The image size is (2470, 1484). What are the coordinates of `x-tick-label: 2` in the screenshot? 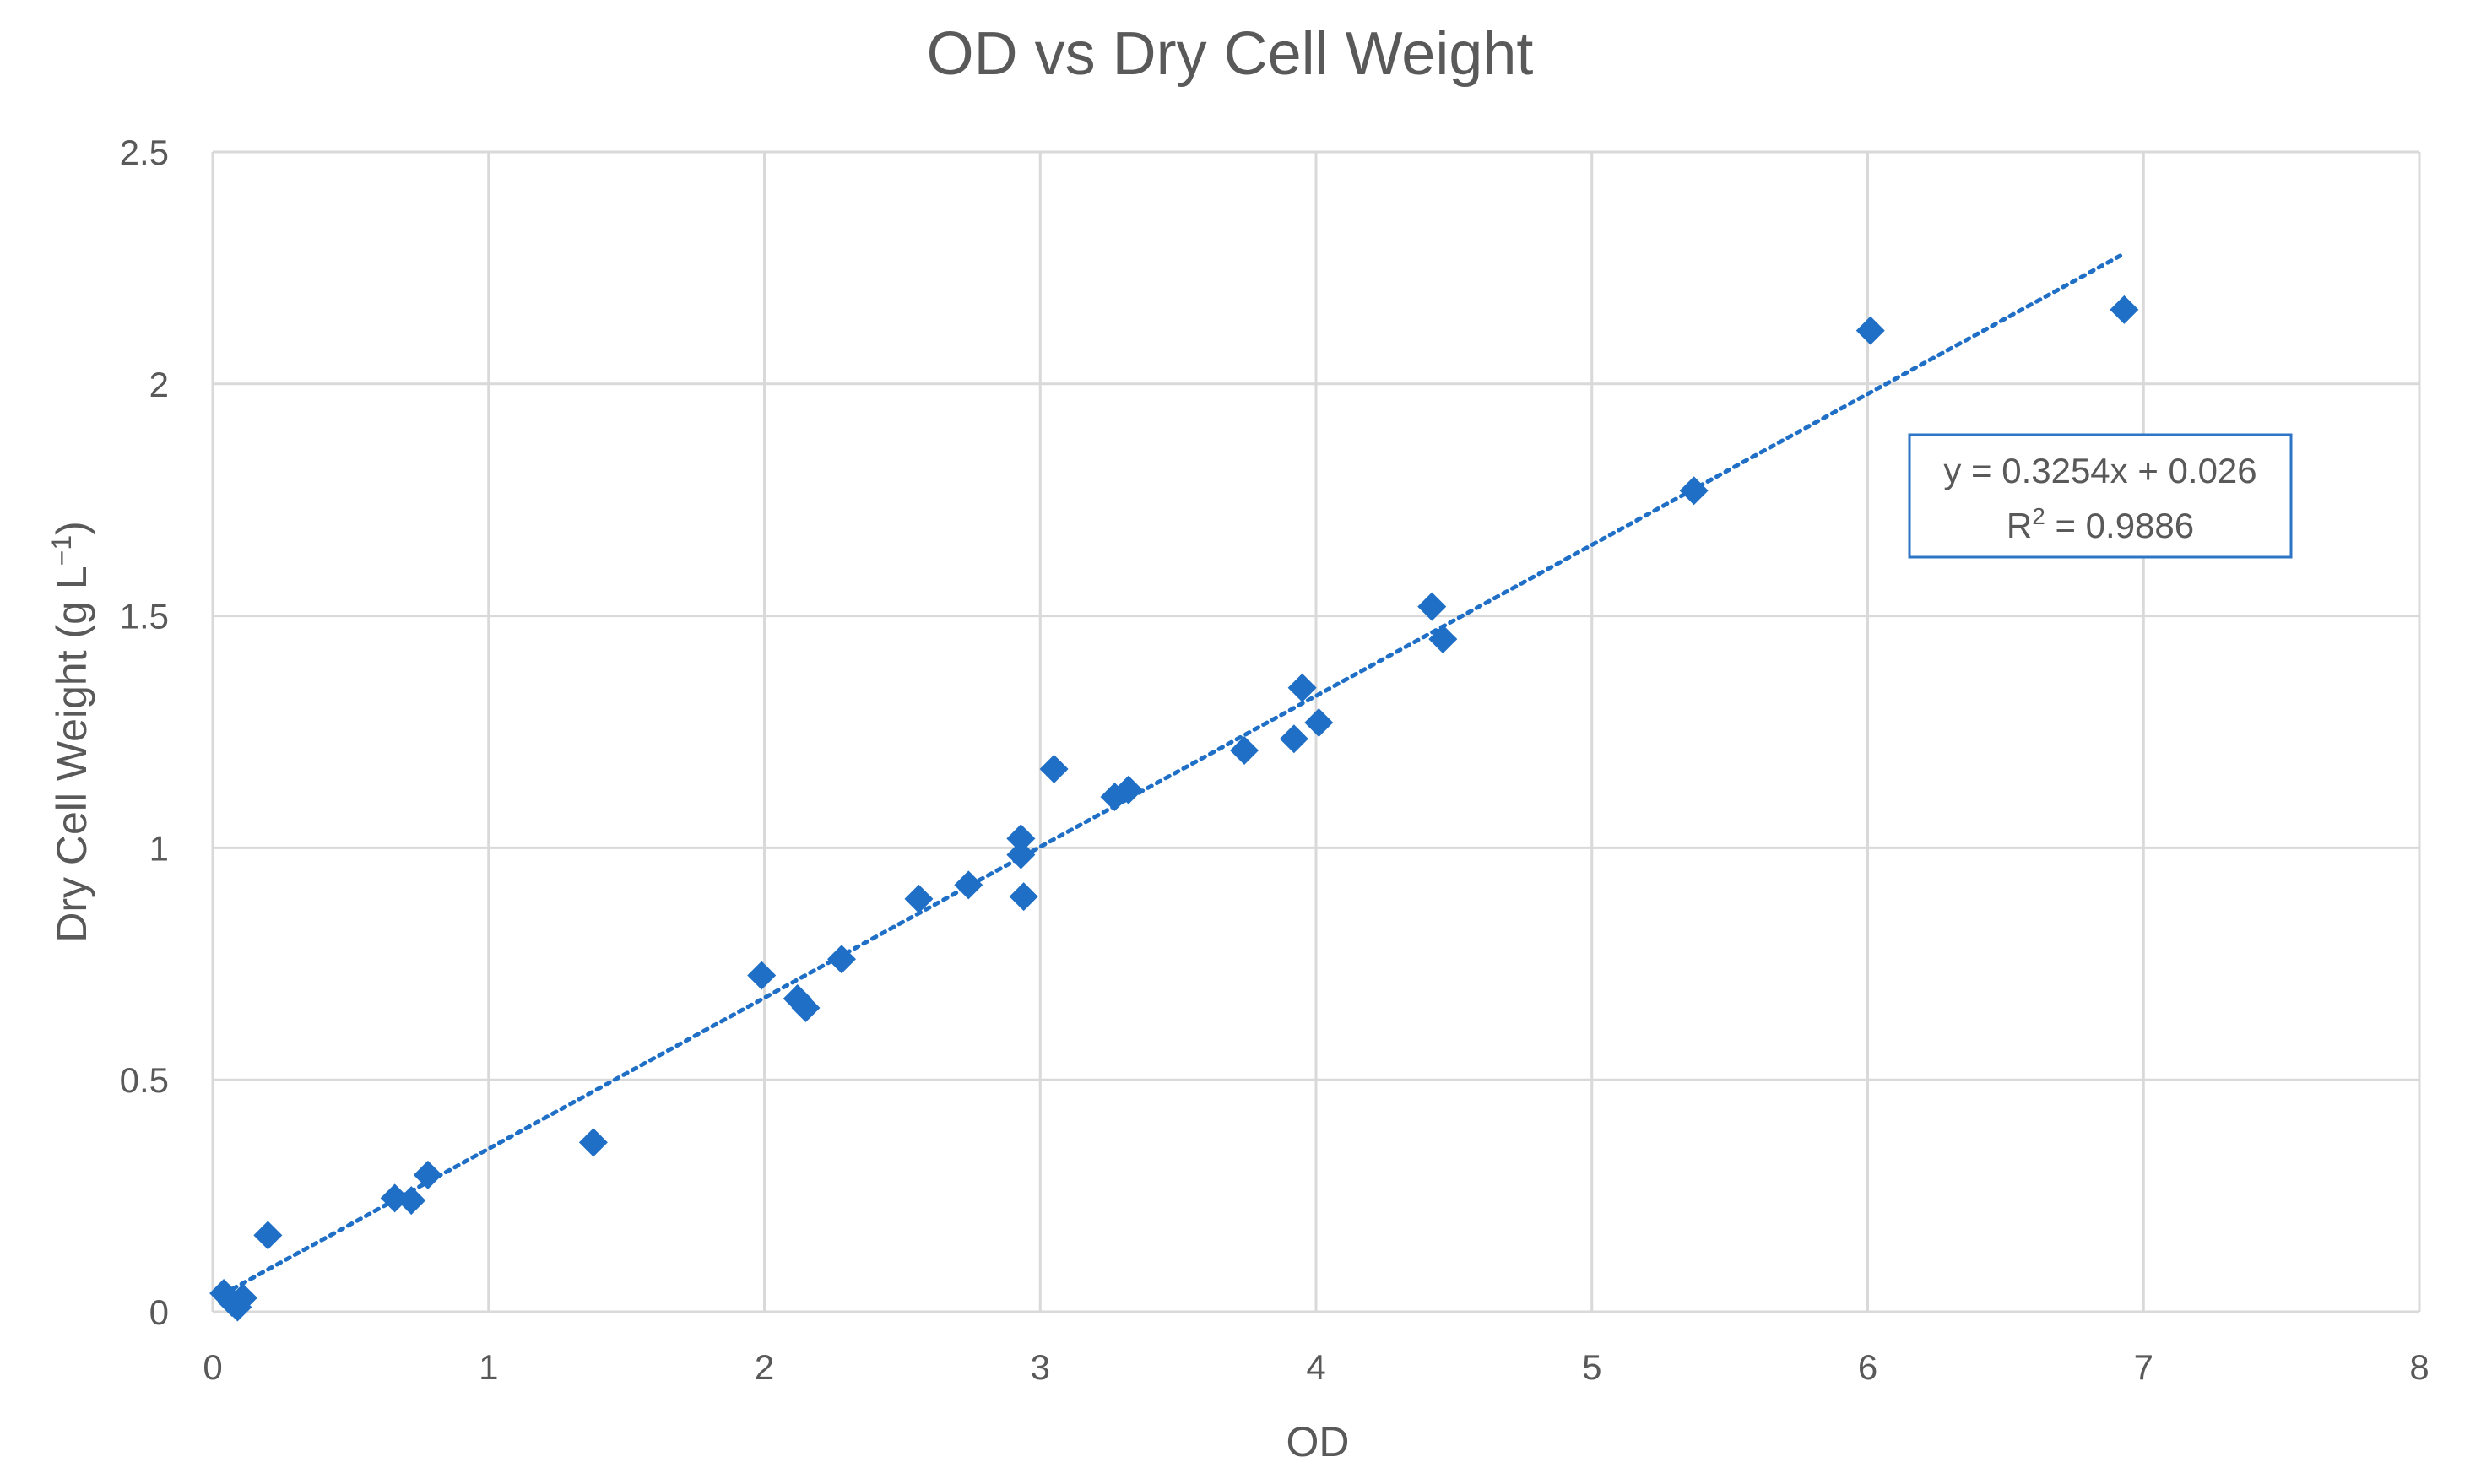 It's located at (764, 1367).